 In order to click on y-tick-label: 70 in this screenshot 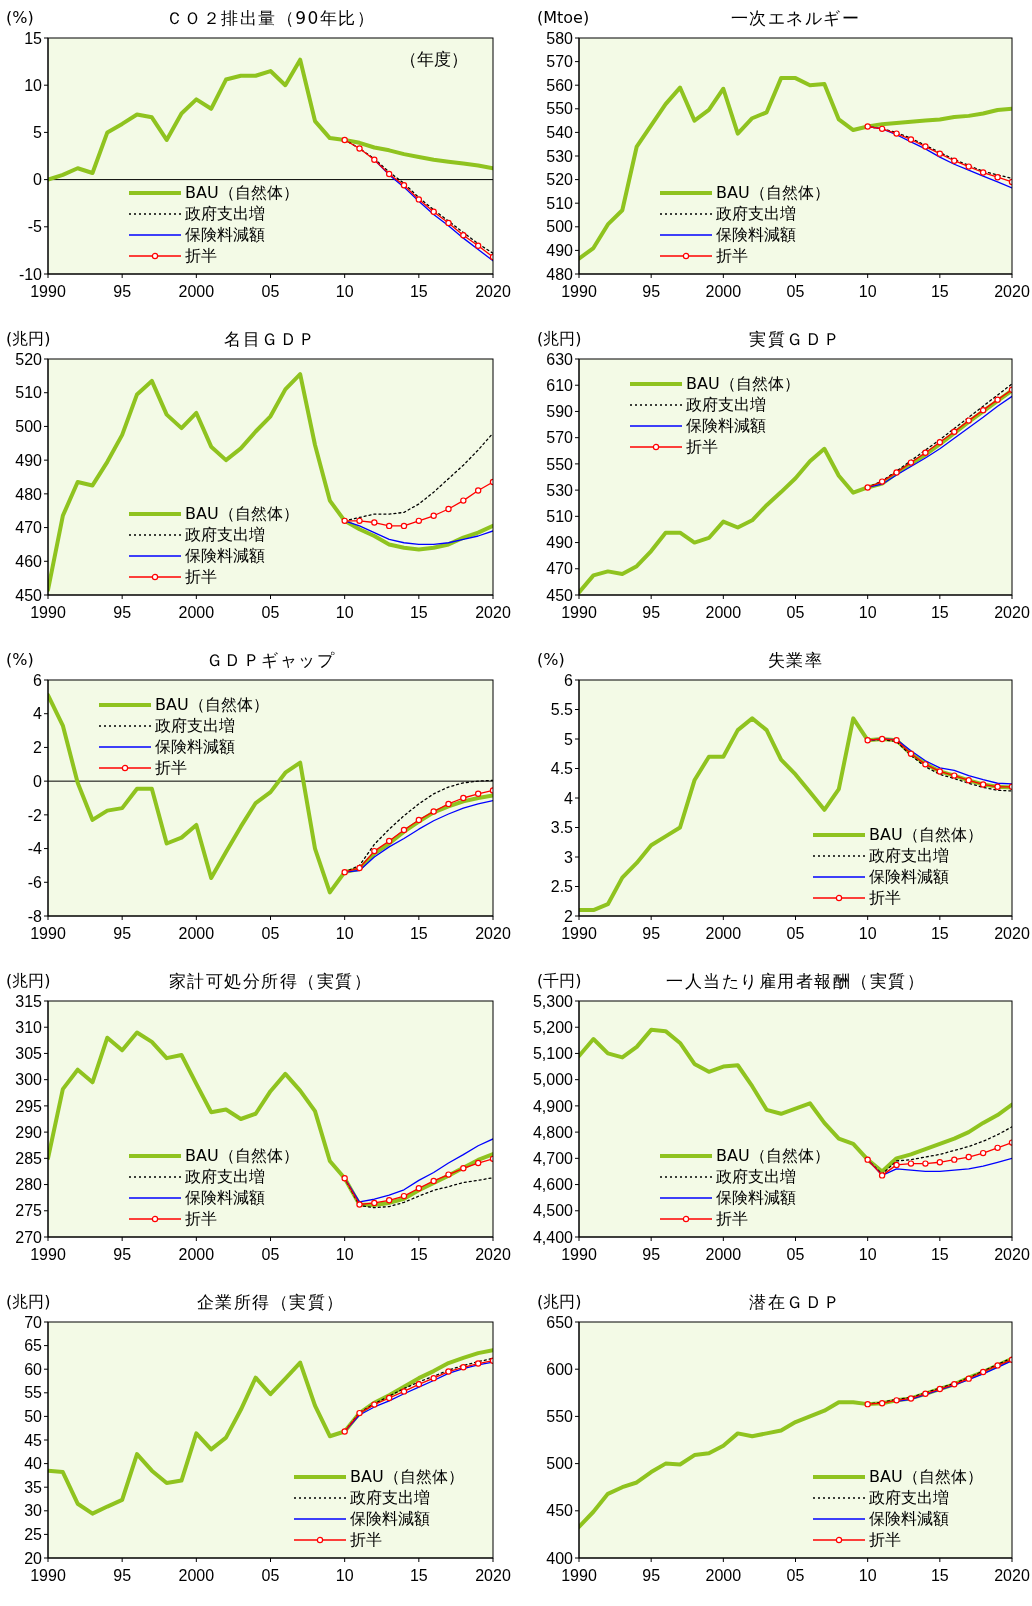, I will do `click(33, 1322)`.